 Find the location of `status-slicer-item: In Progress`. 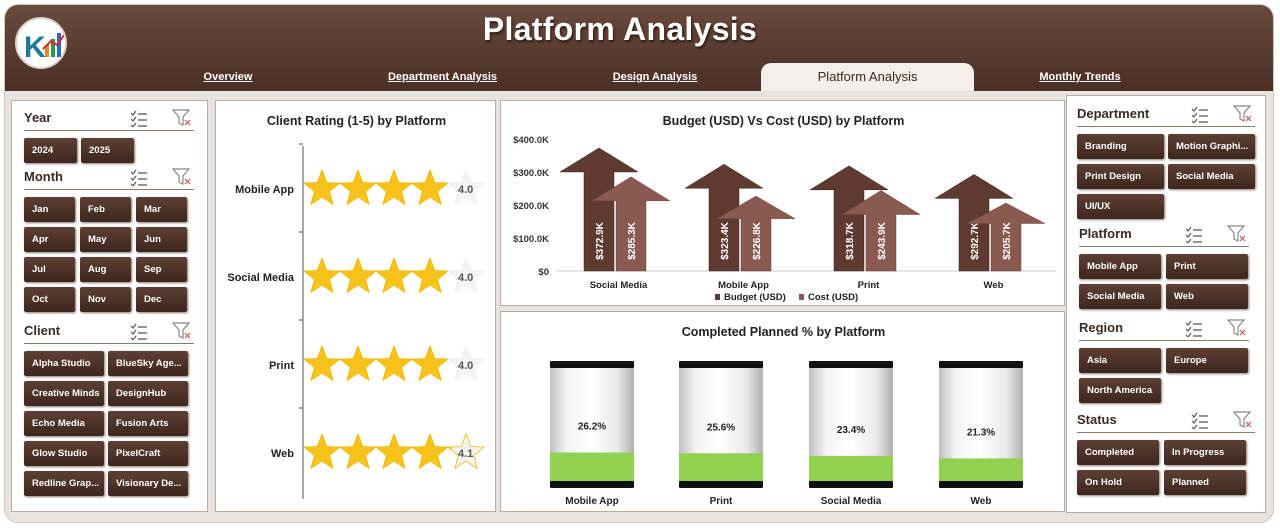

status-slicer-item: In Progress is located at coordinates (1205, 452).